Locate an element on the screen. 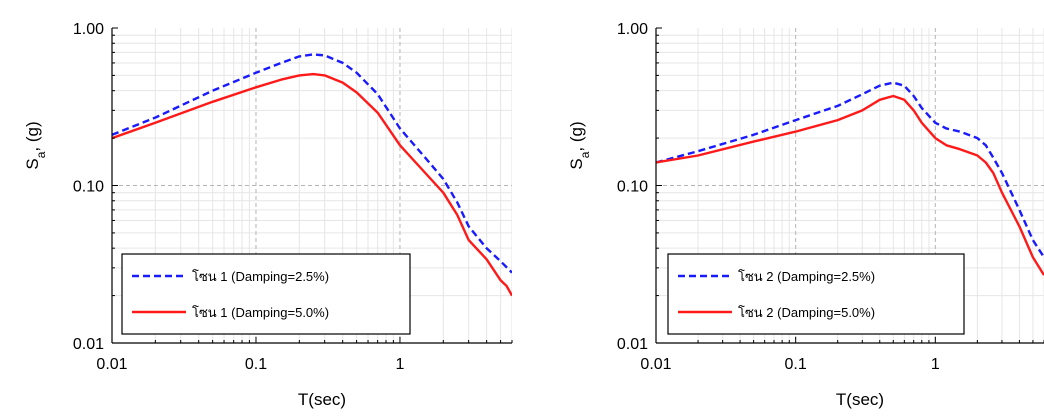 Image resolution: width=1044 pixels, height=416 pixels. legend: โซน 1 (Damping=2.5%) โซน 1 (Damping=5.0%) is located at coordinates (266, 294).